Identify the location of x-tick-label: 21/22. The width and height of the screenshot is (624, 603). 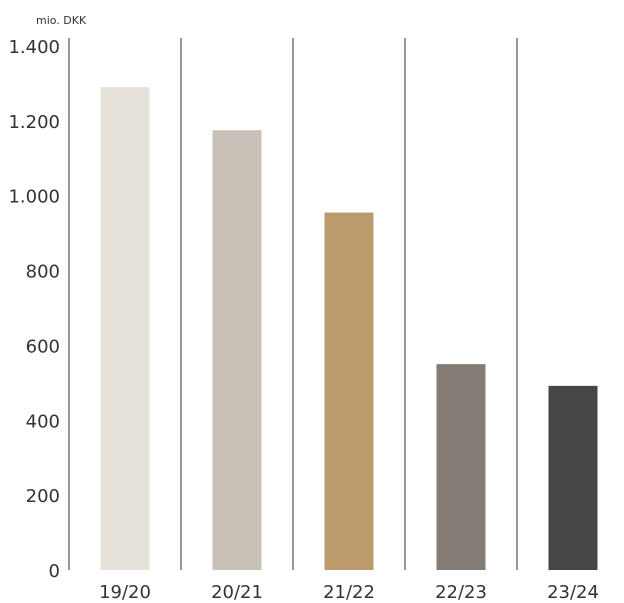
(349, 592).